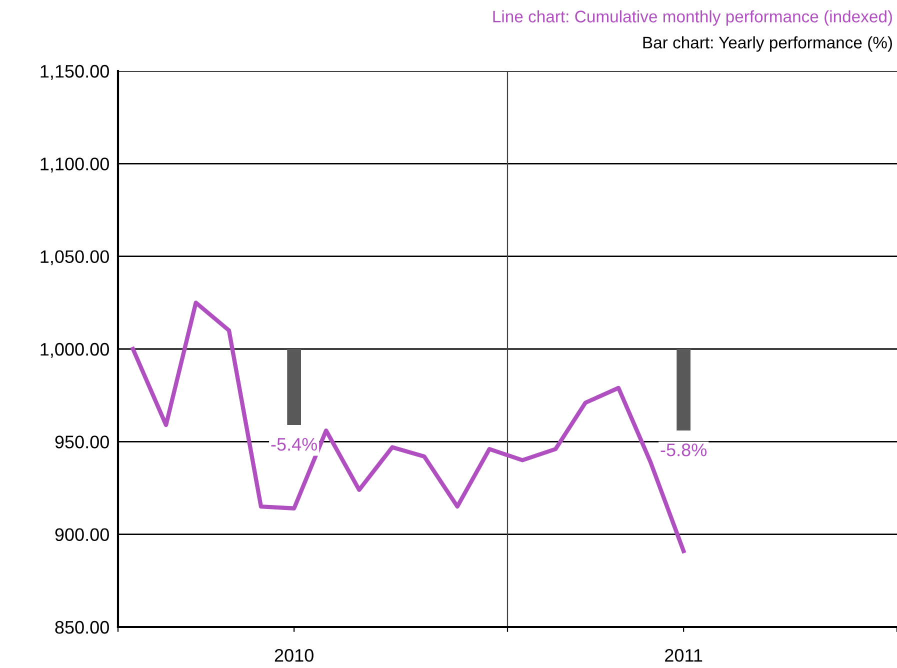 Image resolution: width=897 pixels, height=668 pixels. What do you see at coordinates (74, 72) in the screenshot?
I see `y-tick-label: 1,150.00` at bounding box center [74, 72].